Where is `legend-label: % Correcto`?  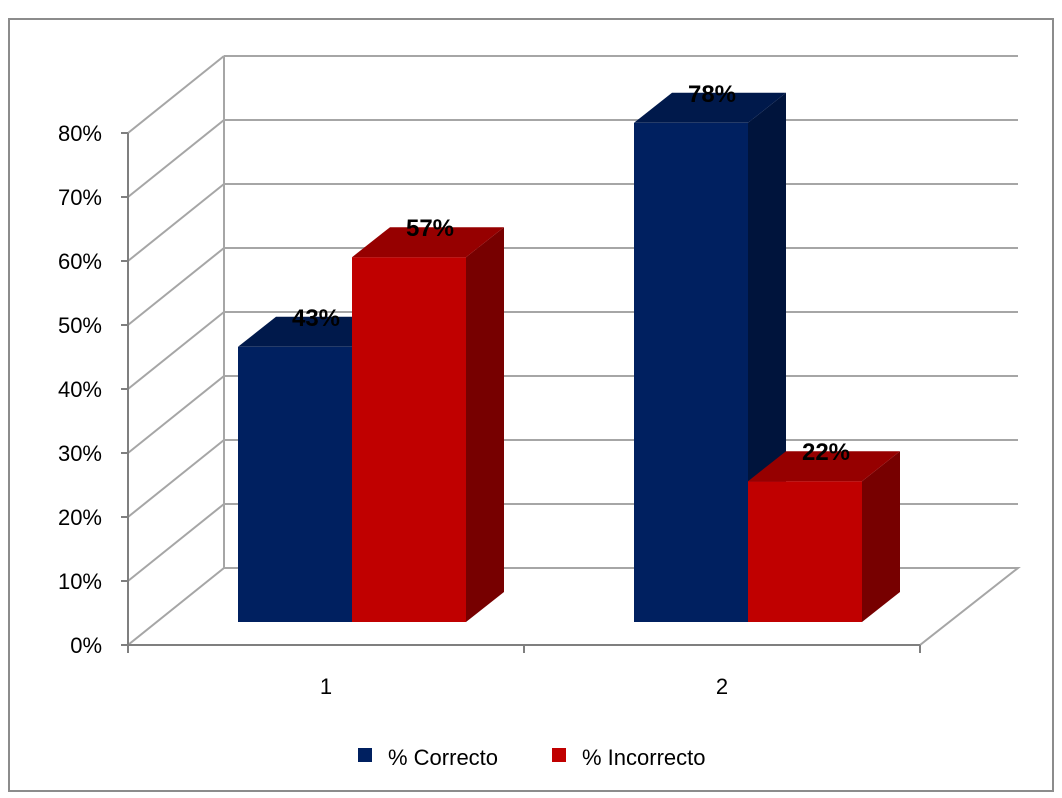 legend-label: % Correcto is located at coordinates (443, 757).